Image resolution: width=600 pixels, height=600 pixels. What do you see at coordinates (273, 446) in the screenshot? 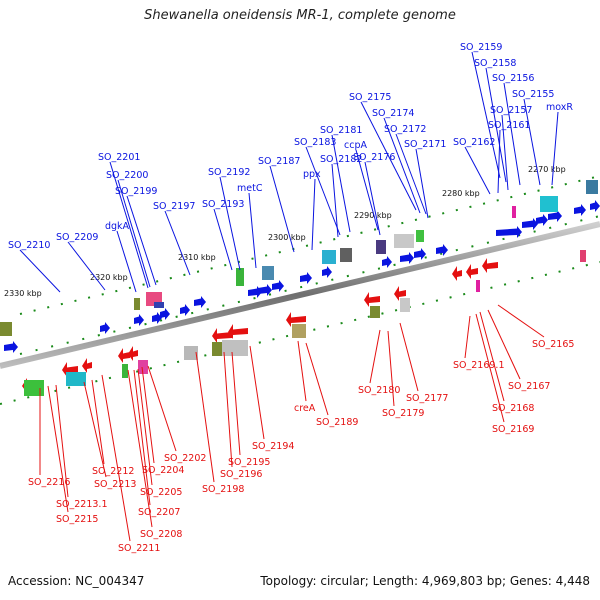
I see `gene-label-so-2194: SO_2194` at bounding box center [273, 446].